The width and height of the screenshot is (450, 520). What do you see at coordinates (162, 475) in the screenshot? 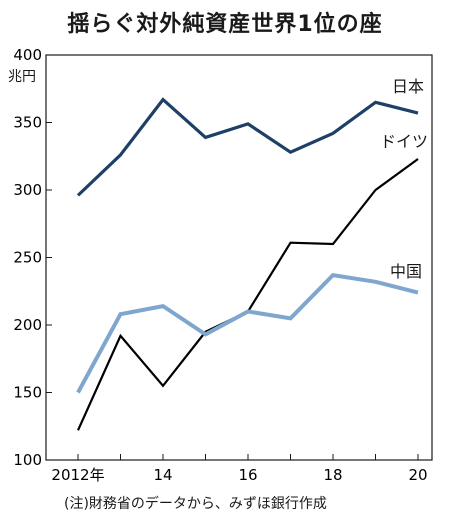
I see `x-tick-label: 14` at bounding box center [162, 475].